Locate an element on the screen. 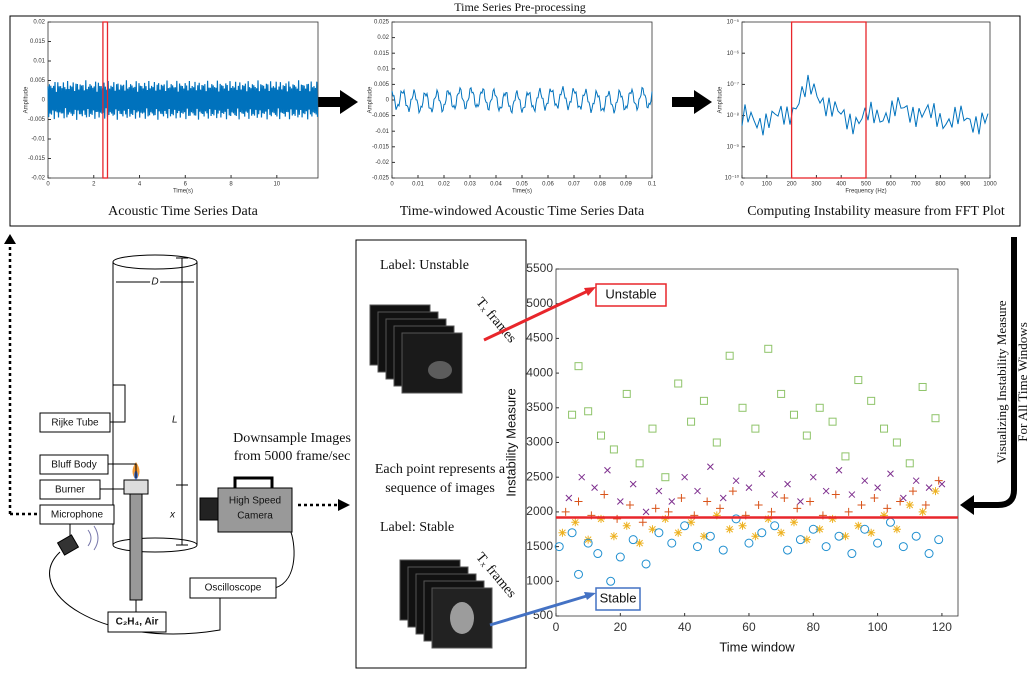  y-axis-label: Amplitude is located at coordinates (371, 99).